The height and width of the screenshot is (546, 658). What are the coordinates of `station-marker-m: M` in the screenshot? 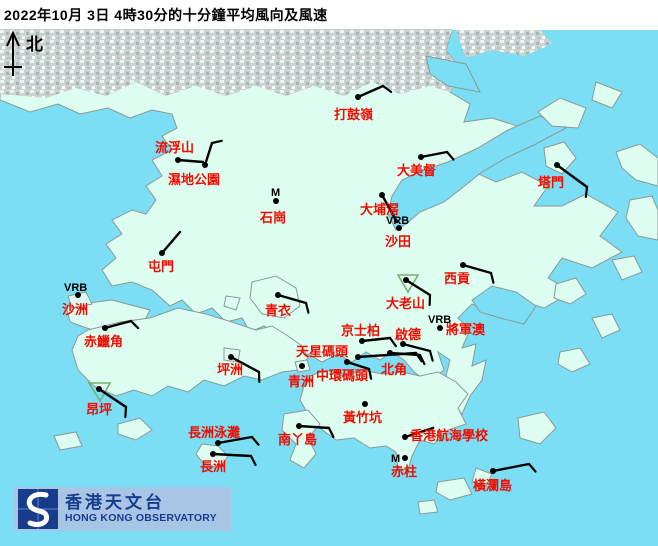 It's located at (275, 193).